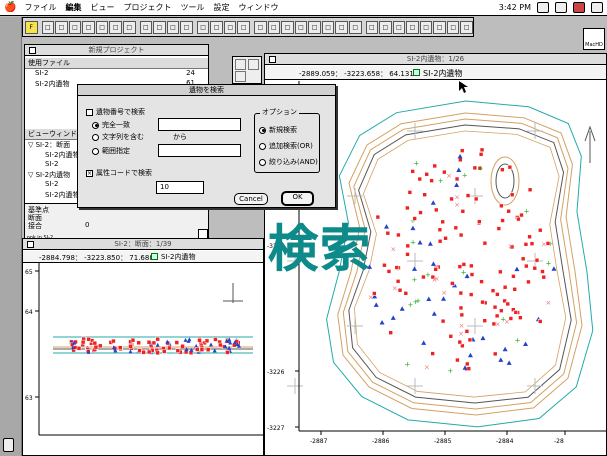  I want to click on range-radio: 範囲指定, so click(111, 151).